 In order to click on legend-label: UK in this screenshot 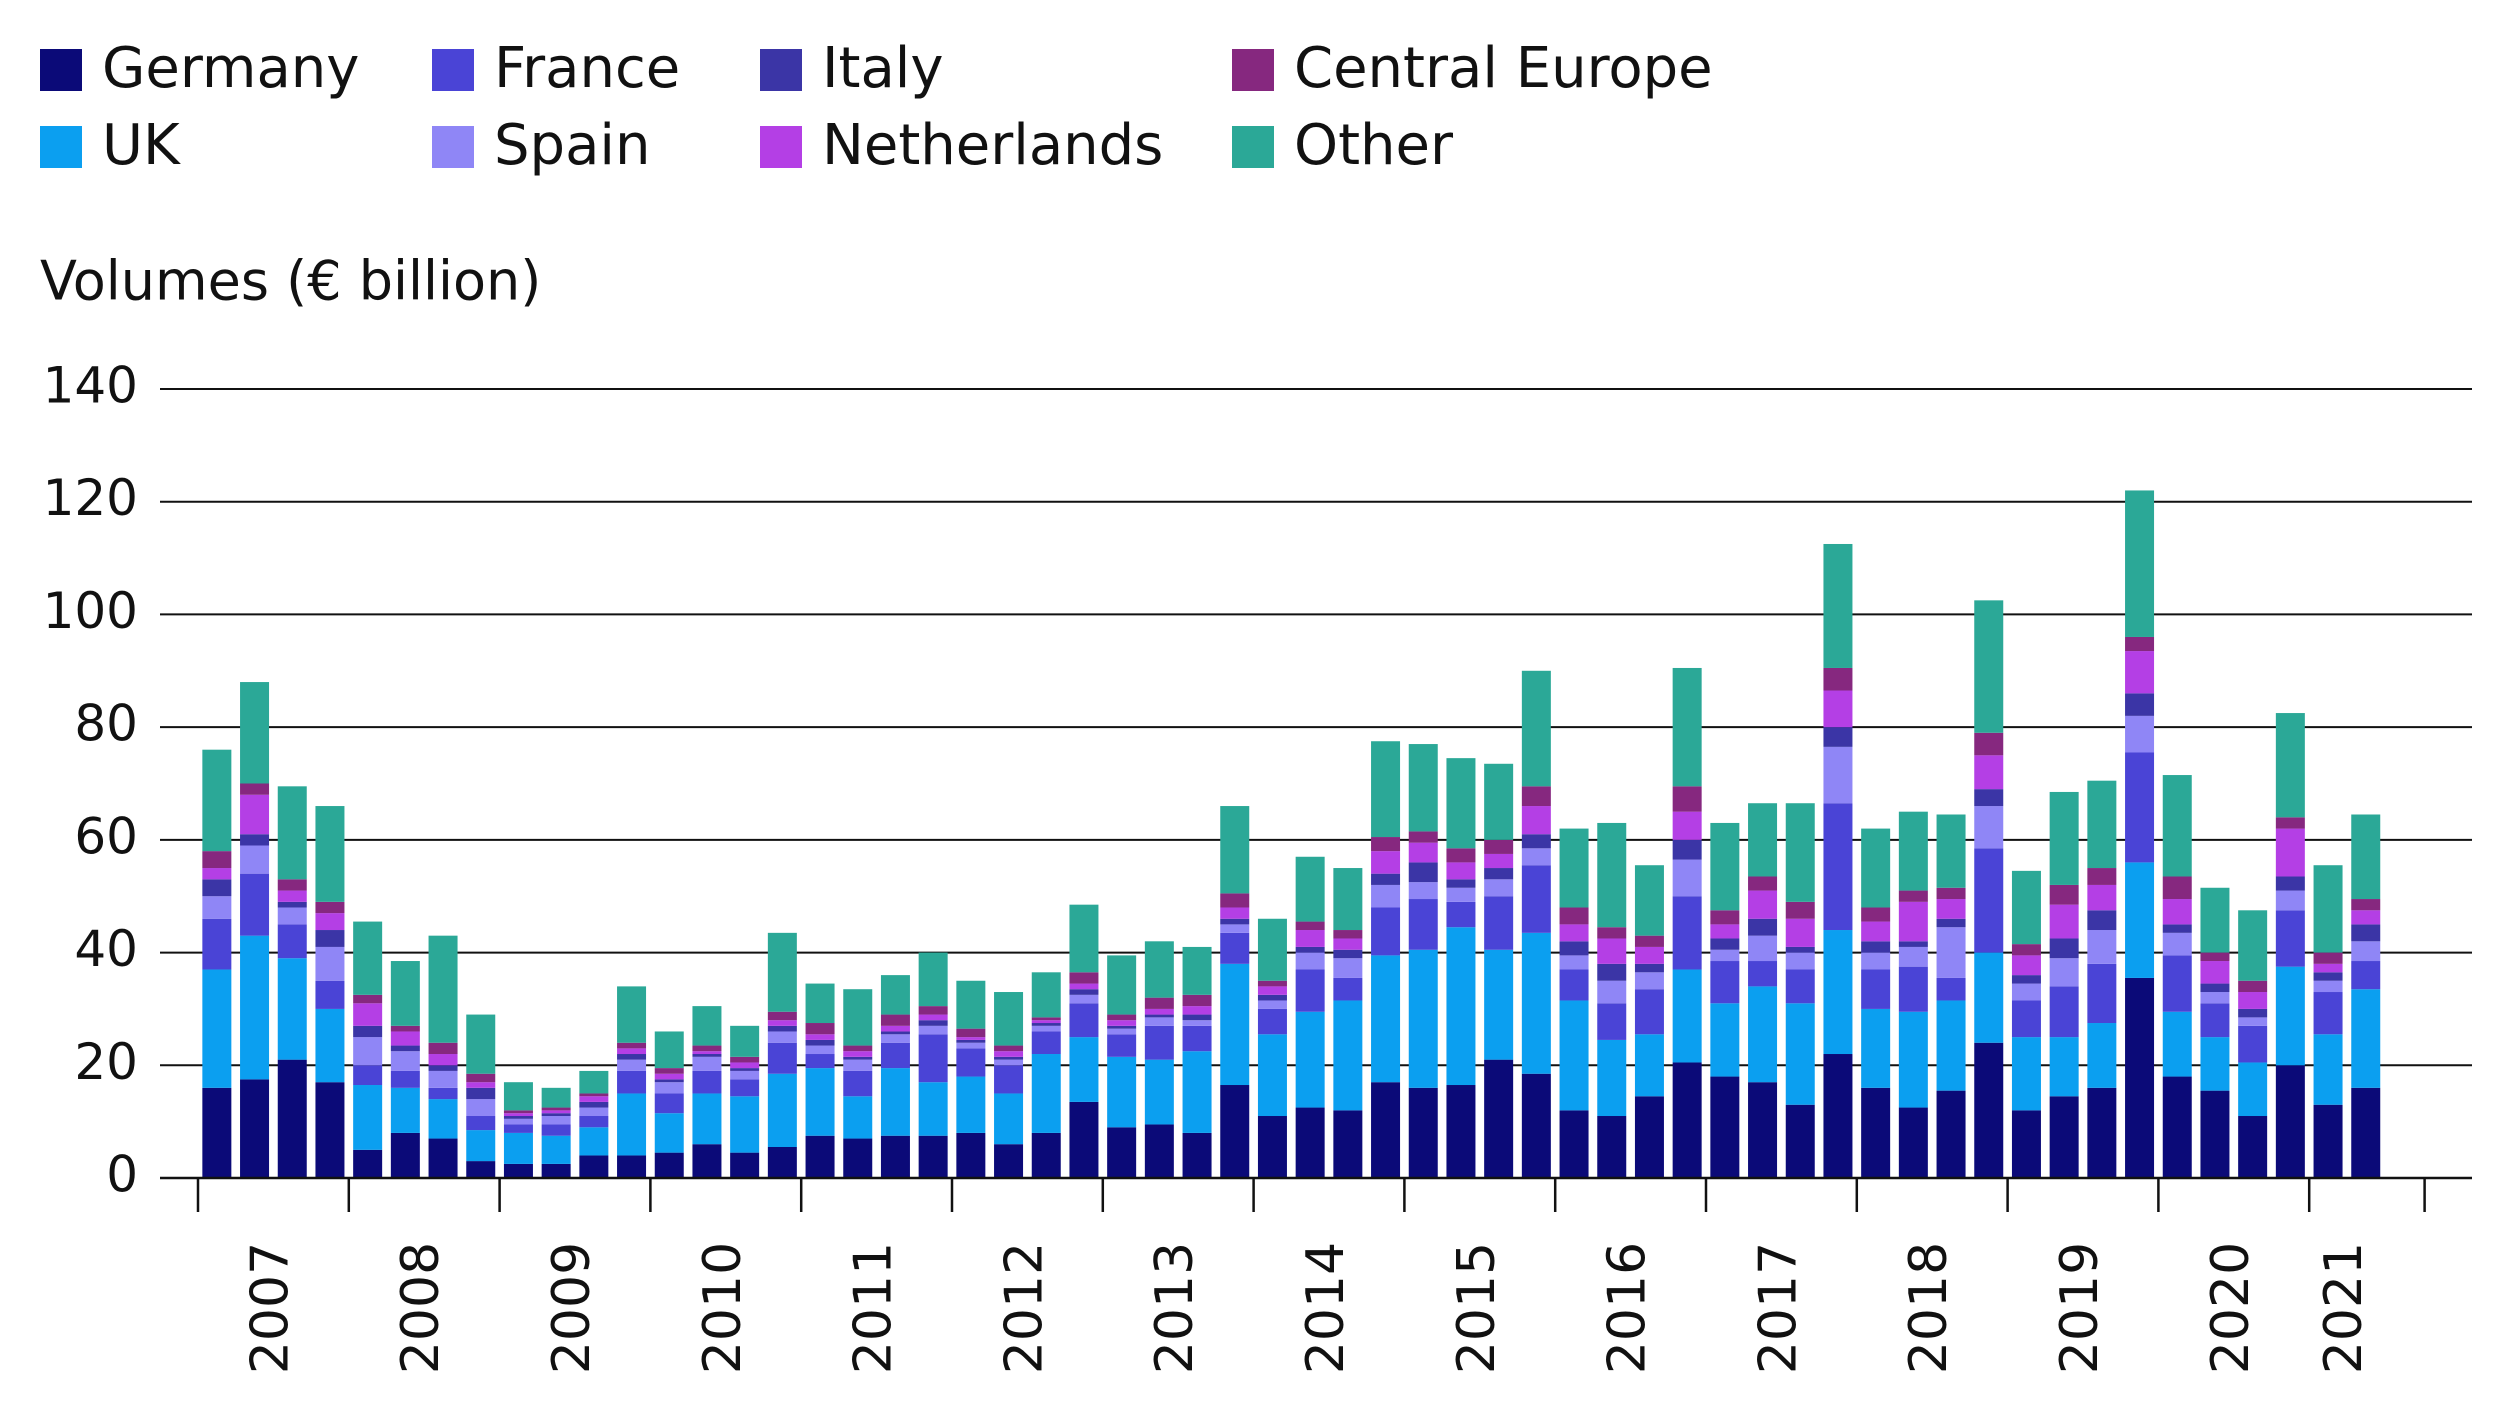, I will do `click(141, 145)`.